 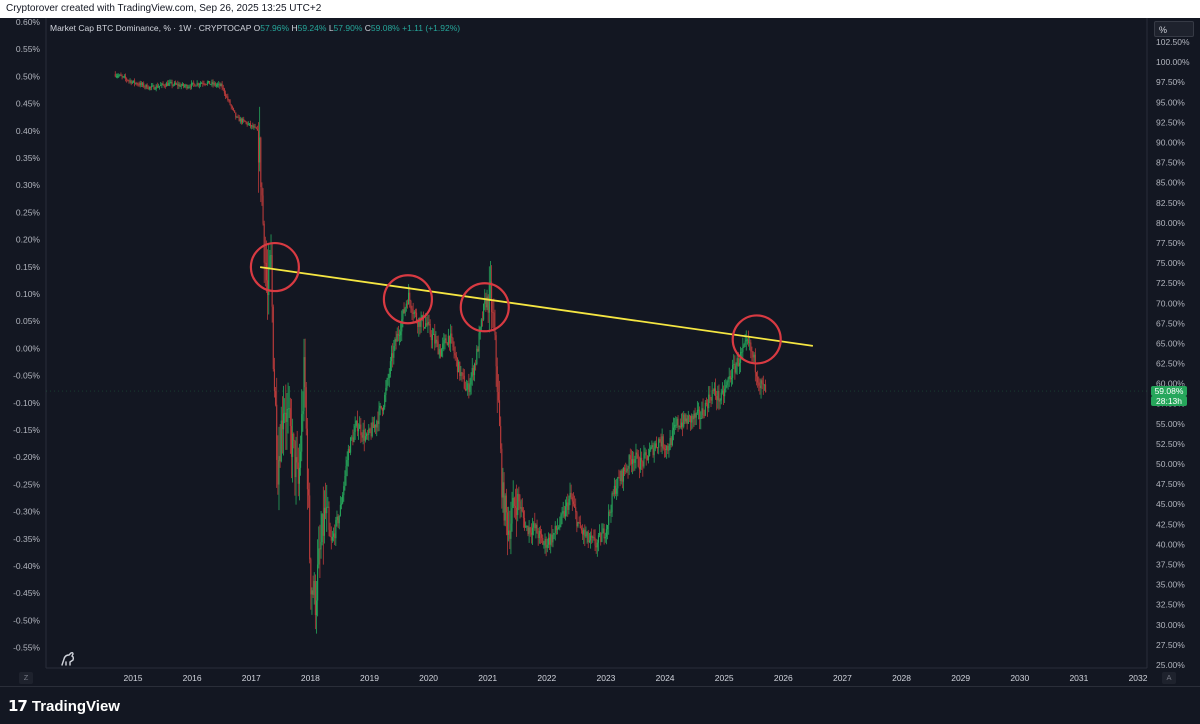 I want to click on right-axis-tick-label: 90.00%, so click(x=1170, y=142).